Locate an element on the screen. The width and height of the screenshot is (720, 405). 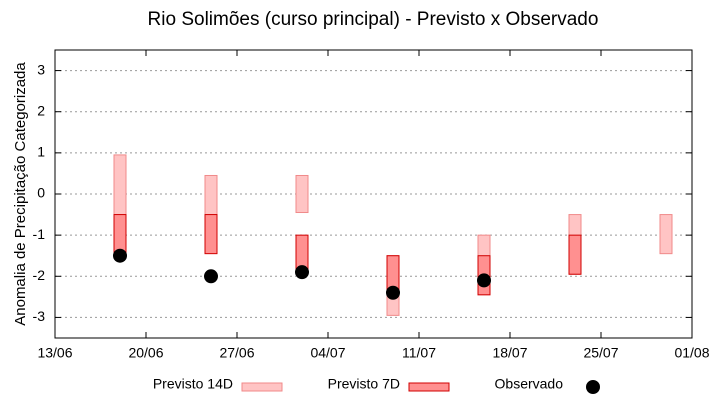
x-tick-label: 01/08 is located at coordinates (691, 353).